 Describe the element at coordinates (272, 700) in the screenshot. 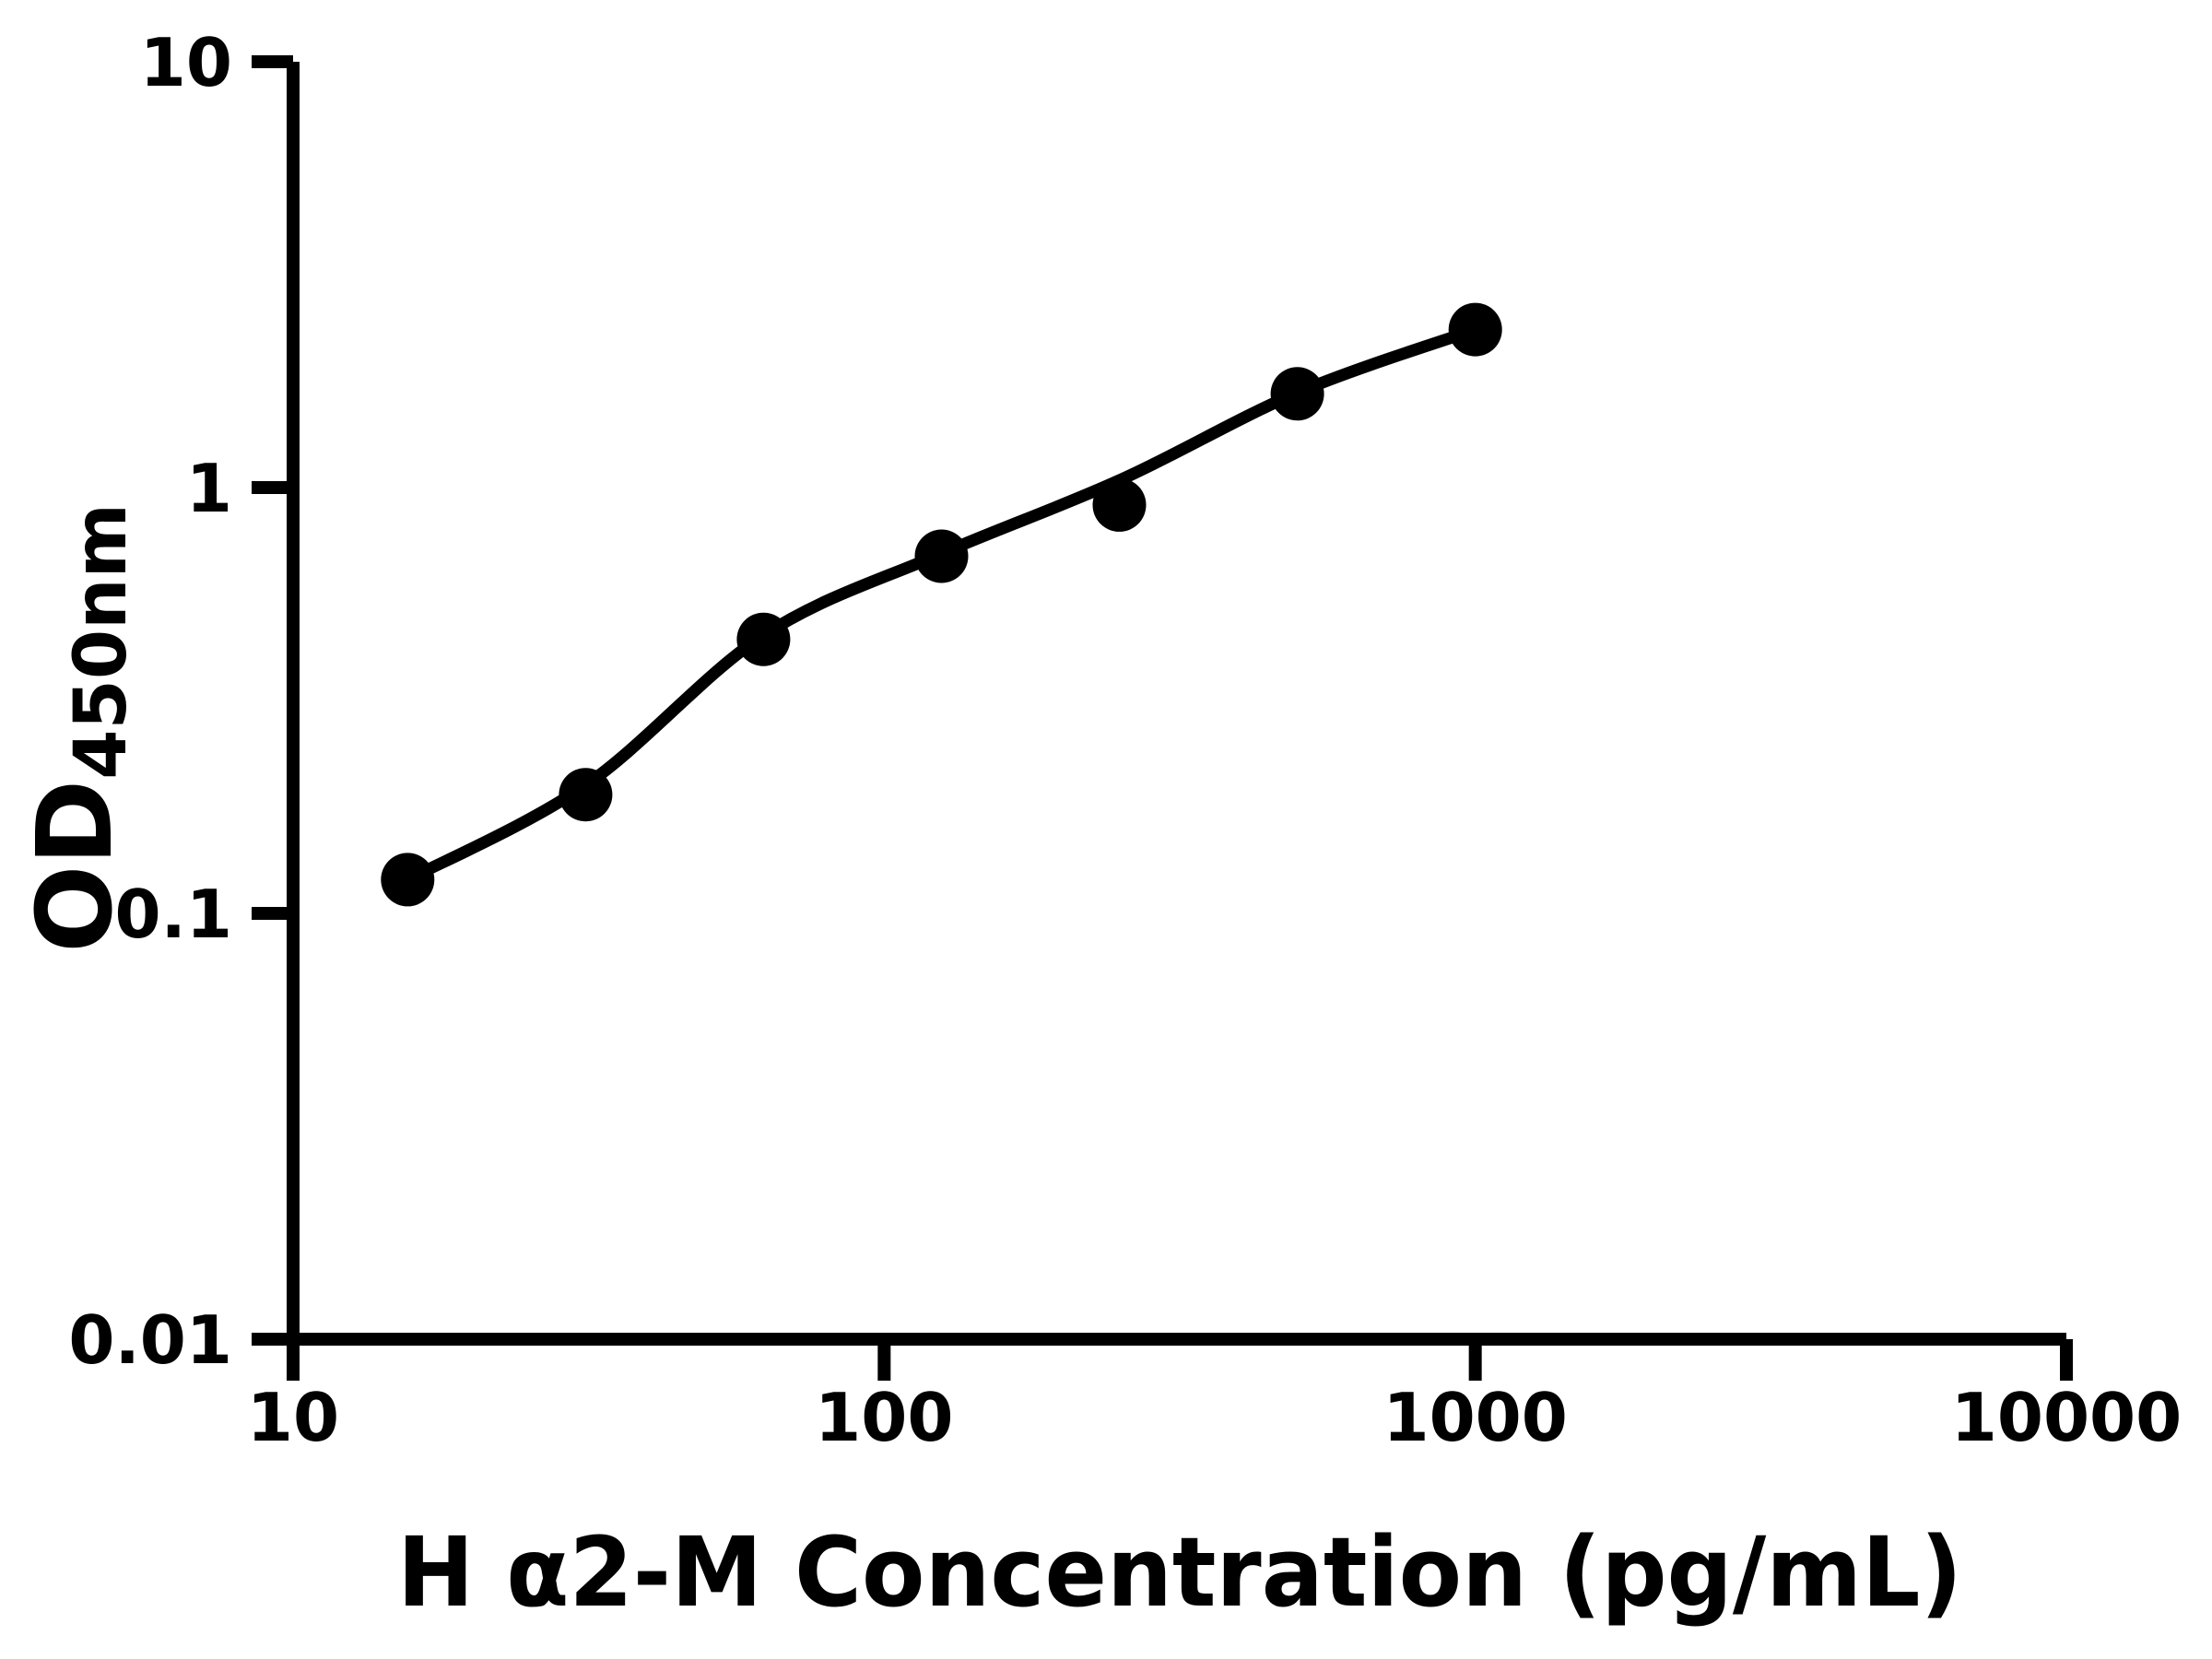

I see `y-axis-ticks` at that location.